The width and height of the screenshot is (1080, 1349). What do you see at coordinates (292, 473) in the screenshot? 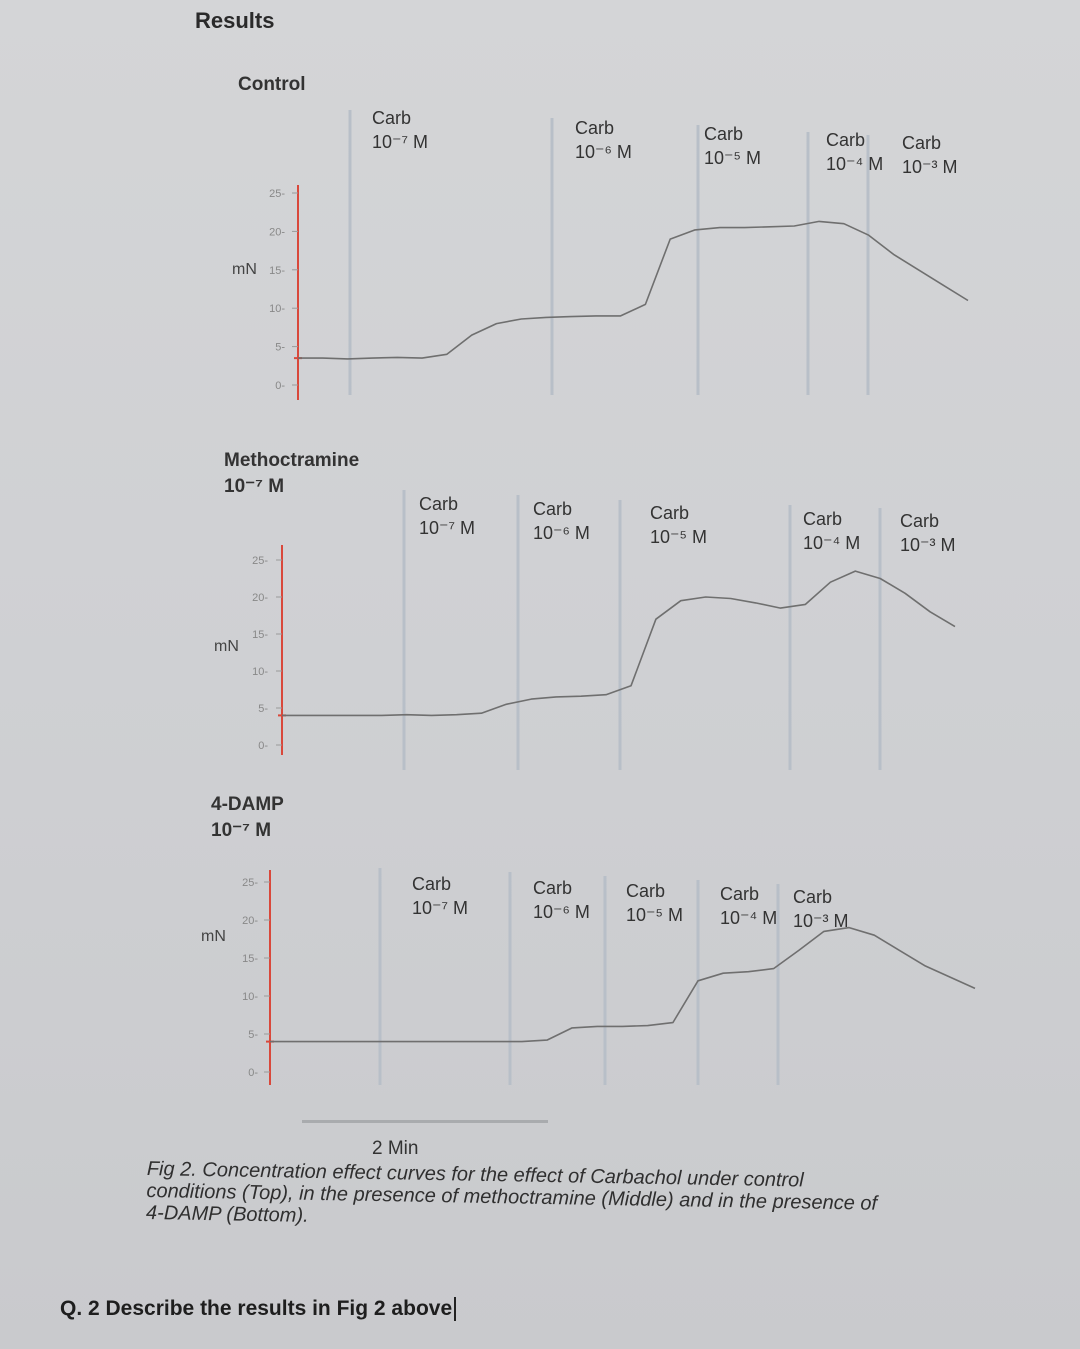
I see `drug-label-methoctramine: Methoctramine 10⁻⁷ M` at bounding box center [292, 473].